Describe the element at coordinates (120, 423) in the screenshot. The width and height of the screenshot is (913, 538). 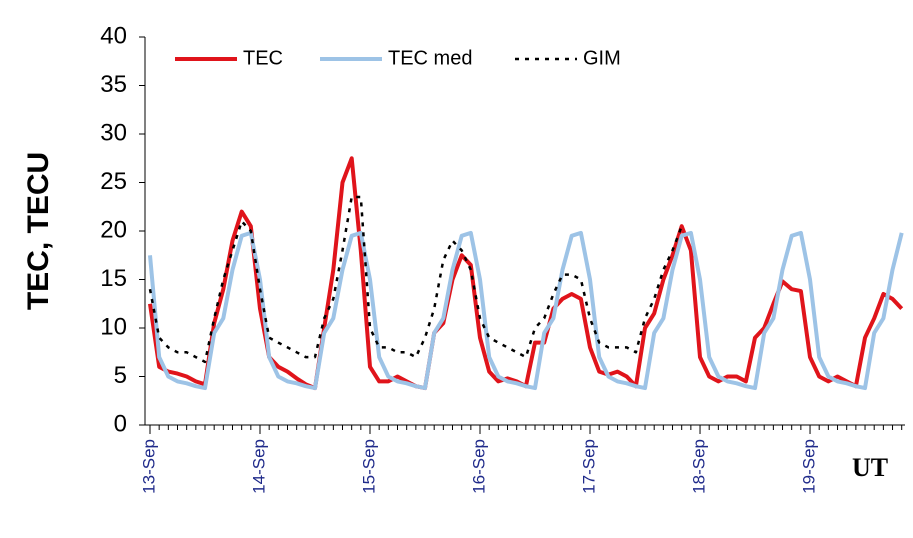
I see `y-tick-label: 0` at that location.